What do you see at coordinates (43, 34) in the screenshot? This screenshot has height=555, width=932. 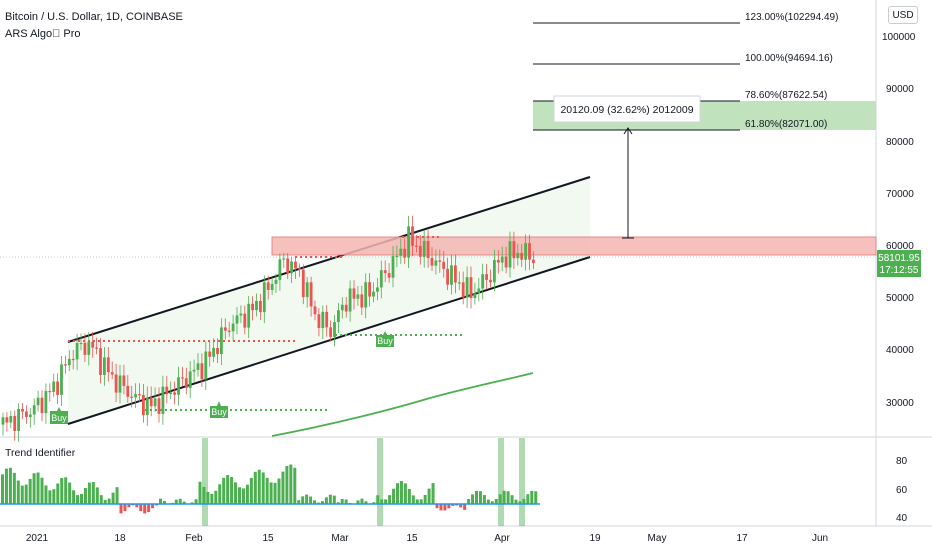 I see `indicator-name: ARS Algo  Pro` at bounding box center [43, 34].